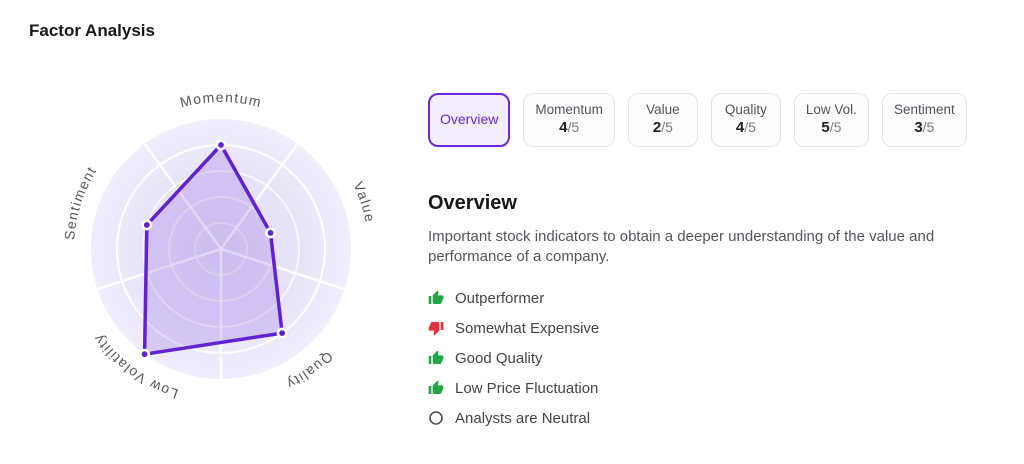  I want to click on tab-sentiment: Sentiment 3/5, so click(924, 120).